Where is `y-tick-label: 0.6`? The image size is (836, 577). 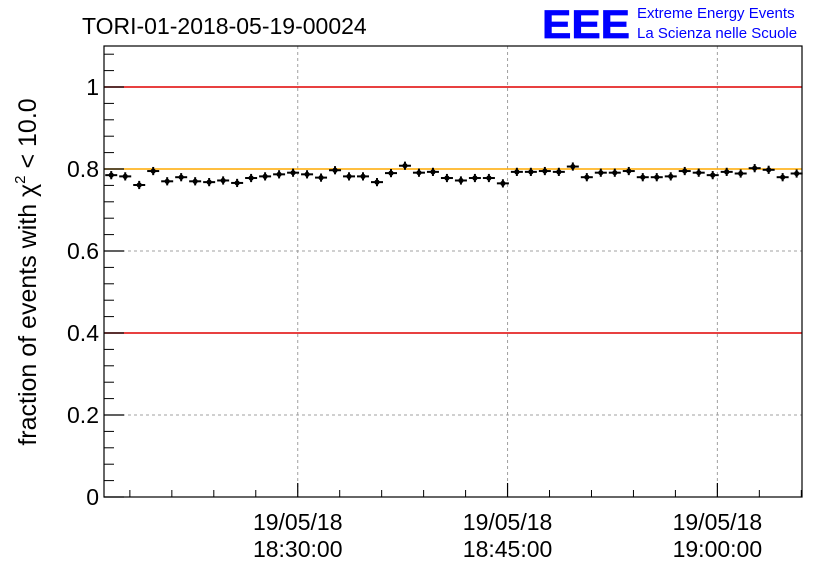 y-tick-label: 0.6 is located at coordinates (83, 251).